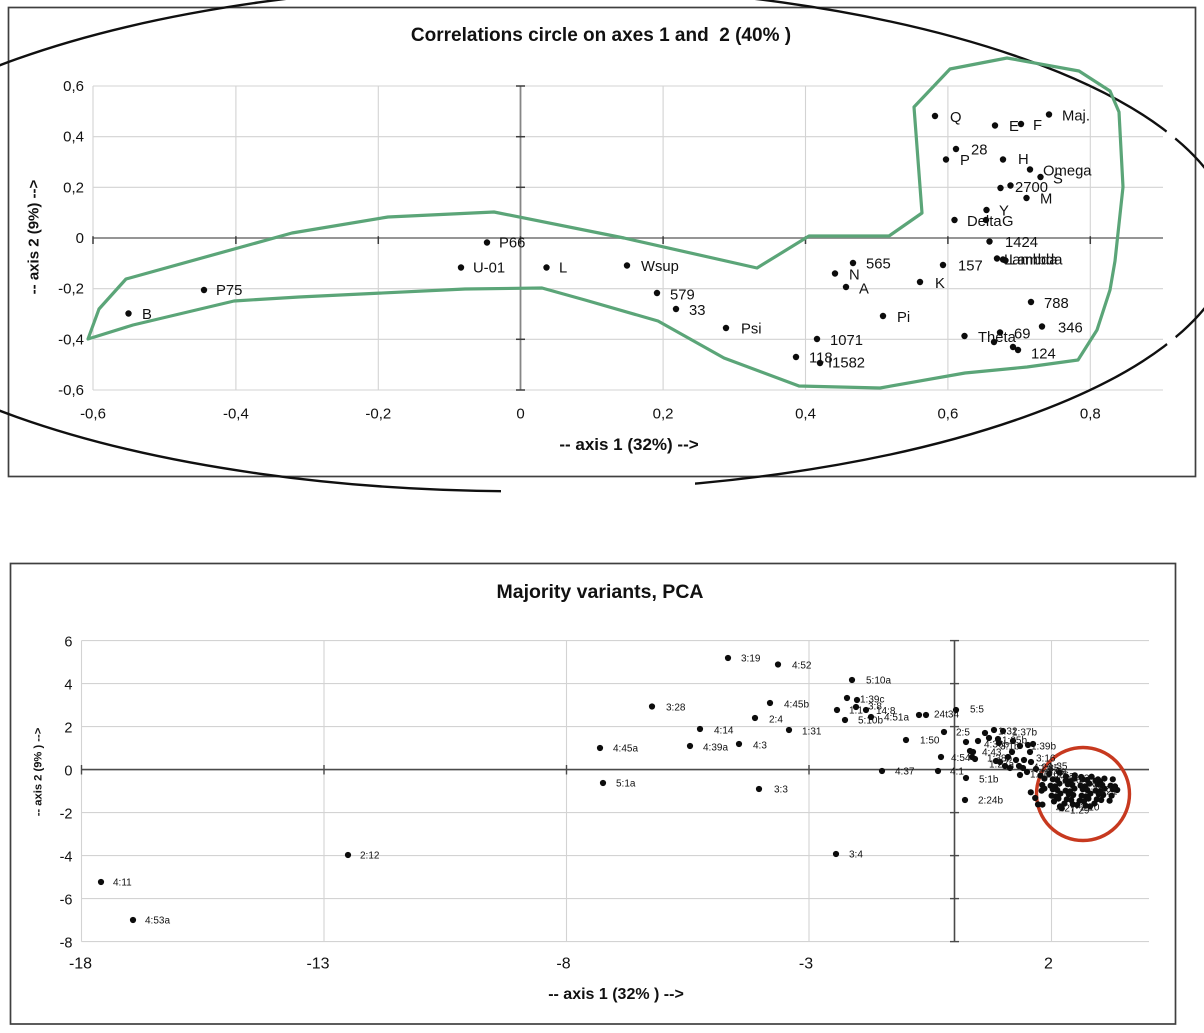  Describe the element at coordinates (878, 681) in the screenshot. I see `svg-text: 5:10a` at that location.